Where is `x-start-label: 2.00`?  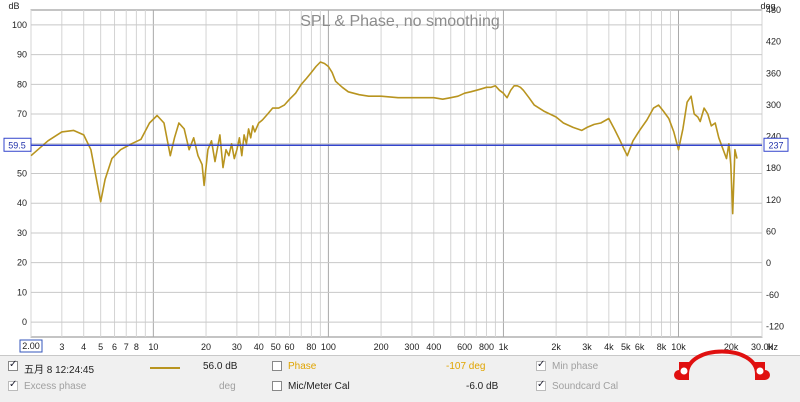
x-start-label: 2.00 is located at coordinates (31, 346).